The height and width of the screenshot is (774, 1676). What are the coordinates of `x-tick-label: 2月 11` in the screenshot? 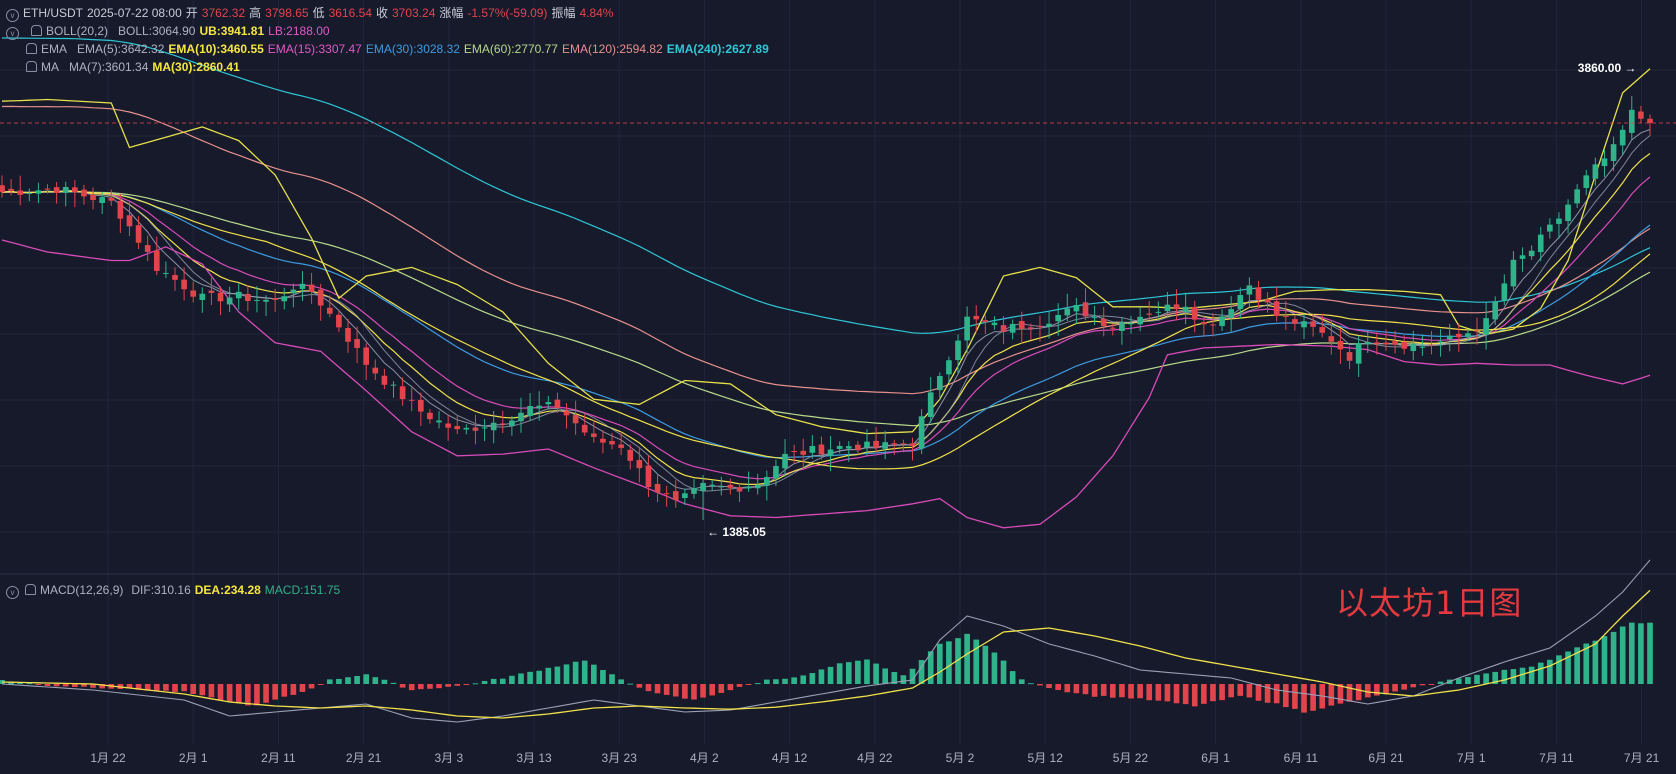 It's located at (278, 758).